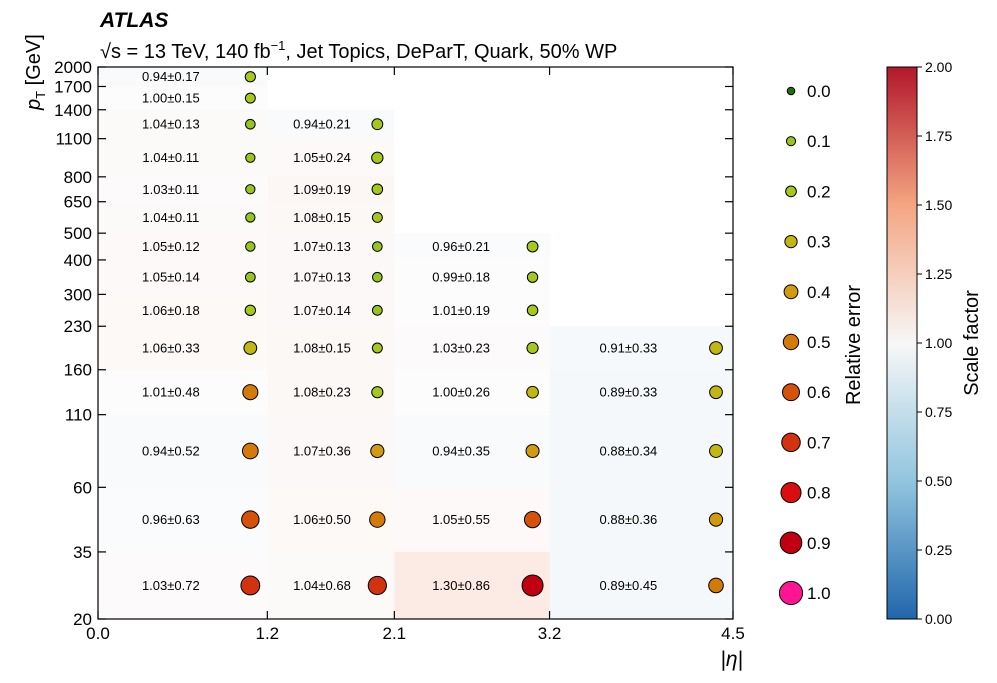 Image resolution: width=997 pixels, height=683 pixels. I want to click on x-tick-label: 3.2, so click(550, 633).